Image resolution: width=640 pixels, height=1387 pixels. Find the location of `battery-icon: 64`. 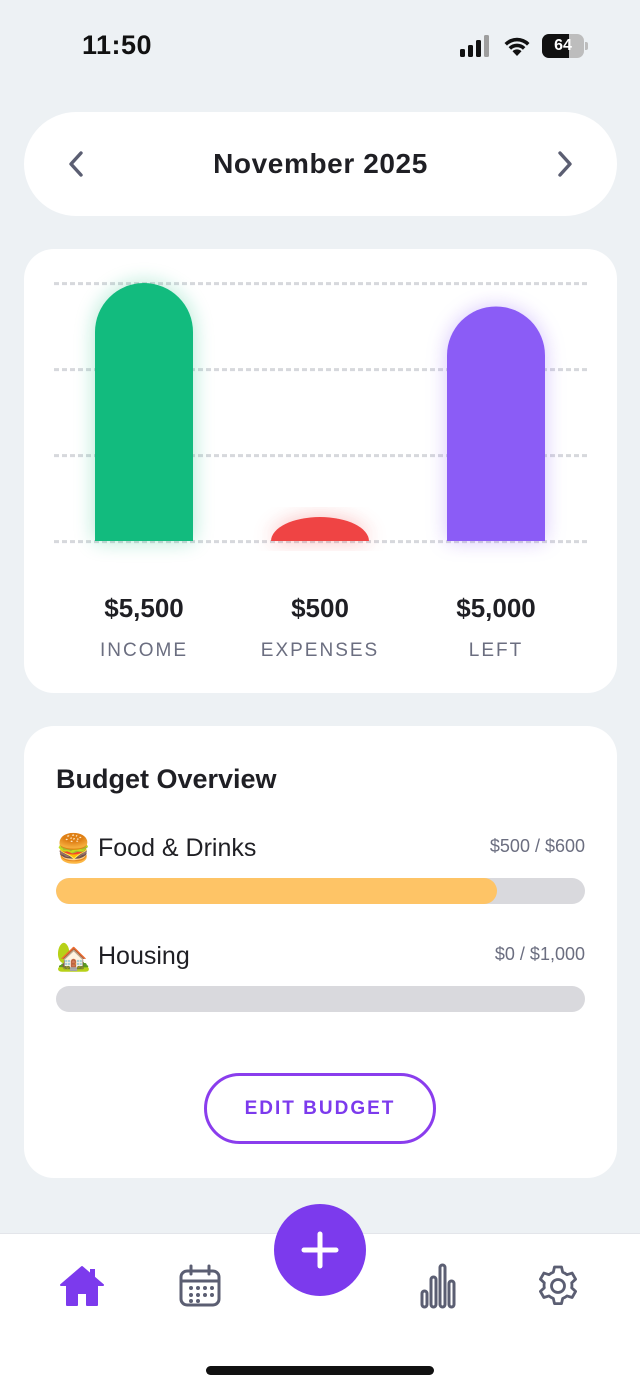

battery-icon: 64 is located at coordinates (565, 46).